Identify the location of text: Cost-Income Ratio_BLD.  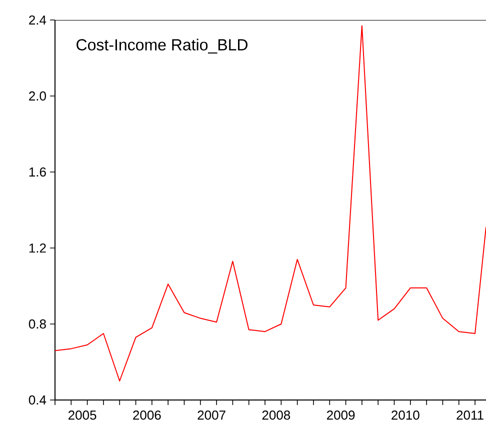
(162, 46).